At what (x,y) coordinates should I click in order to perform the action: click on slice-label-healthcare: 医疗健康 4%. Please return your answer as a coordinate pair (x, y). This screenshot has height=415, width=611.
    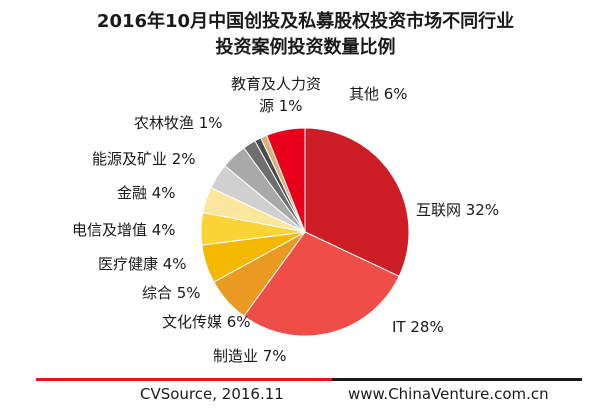
    Looking at the image, I should click on (142, 264).